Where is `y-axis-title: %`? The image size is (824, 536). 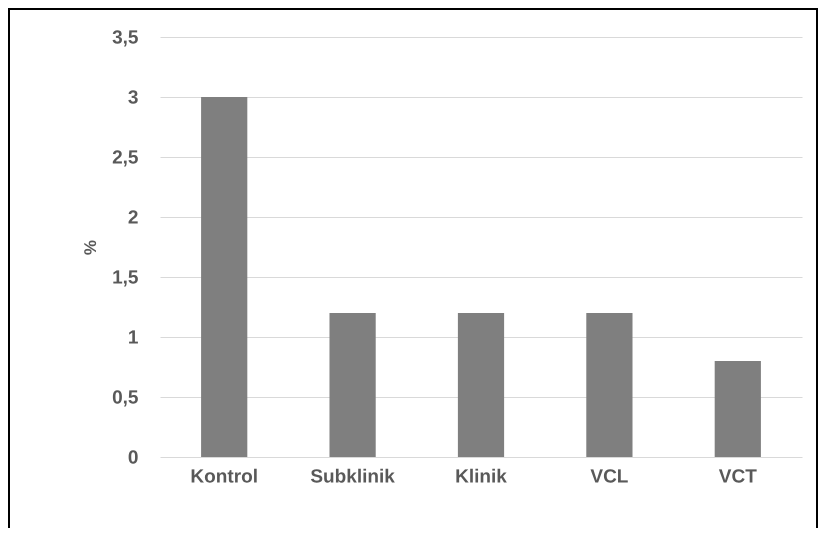
y-axis-title: % is located at coordinates (90, 248).